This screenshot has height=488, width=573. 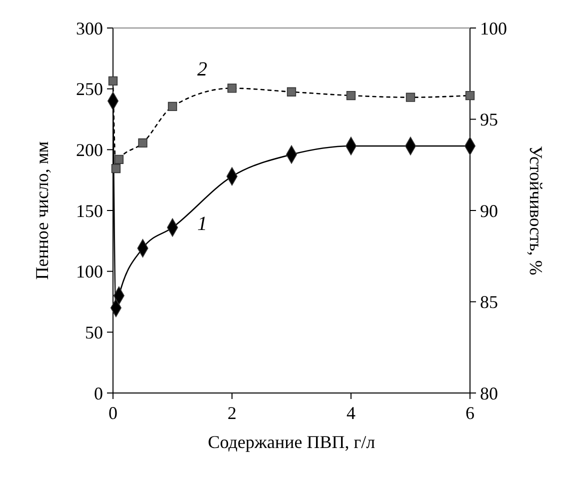 What do you see at coordinates (89, 150) in the screenshot?
I see `y-tick-label: 200` at bounding box center [89, 150].